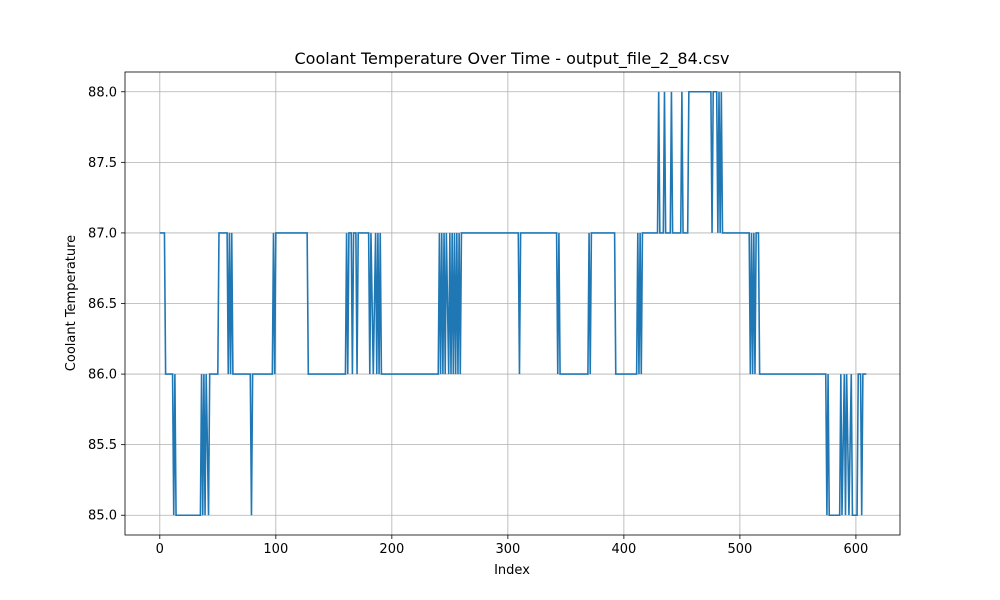  Describe the element at coordinates (739, 549) in the screenshot. I see `x-tick-label: 500` at that location.